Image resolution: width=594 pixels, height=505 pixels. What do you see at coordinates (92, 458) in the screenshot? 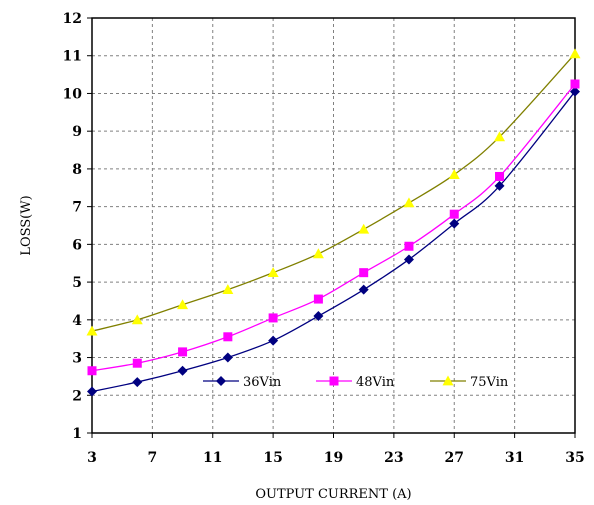
I see `x-tick-label: 3` at bounding box center [92, 458].